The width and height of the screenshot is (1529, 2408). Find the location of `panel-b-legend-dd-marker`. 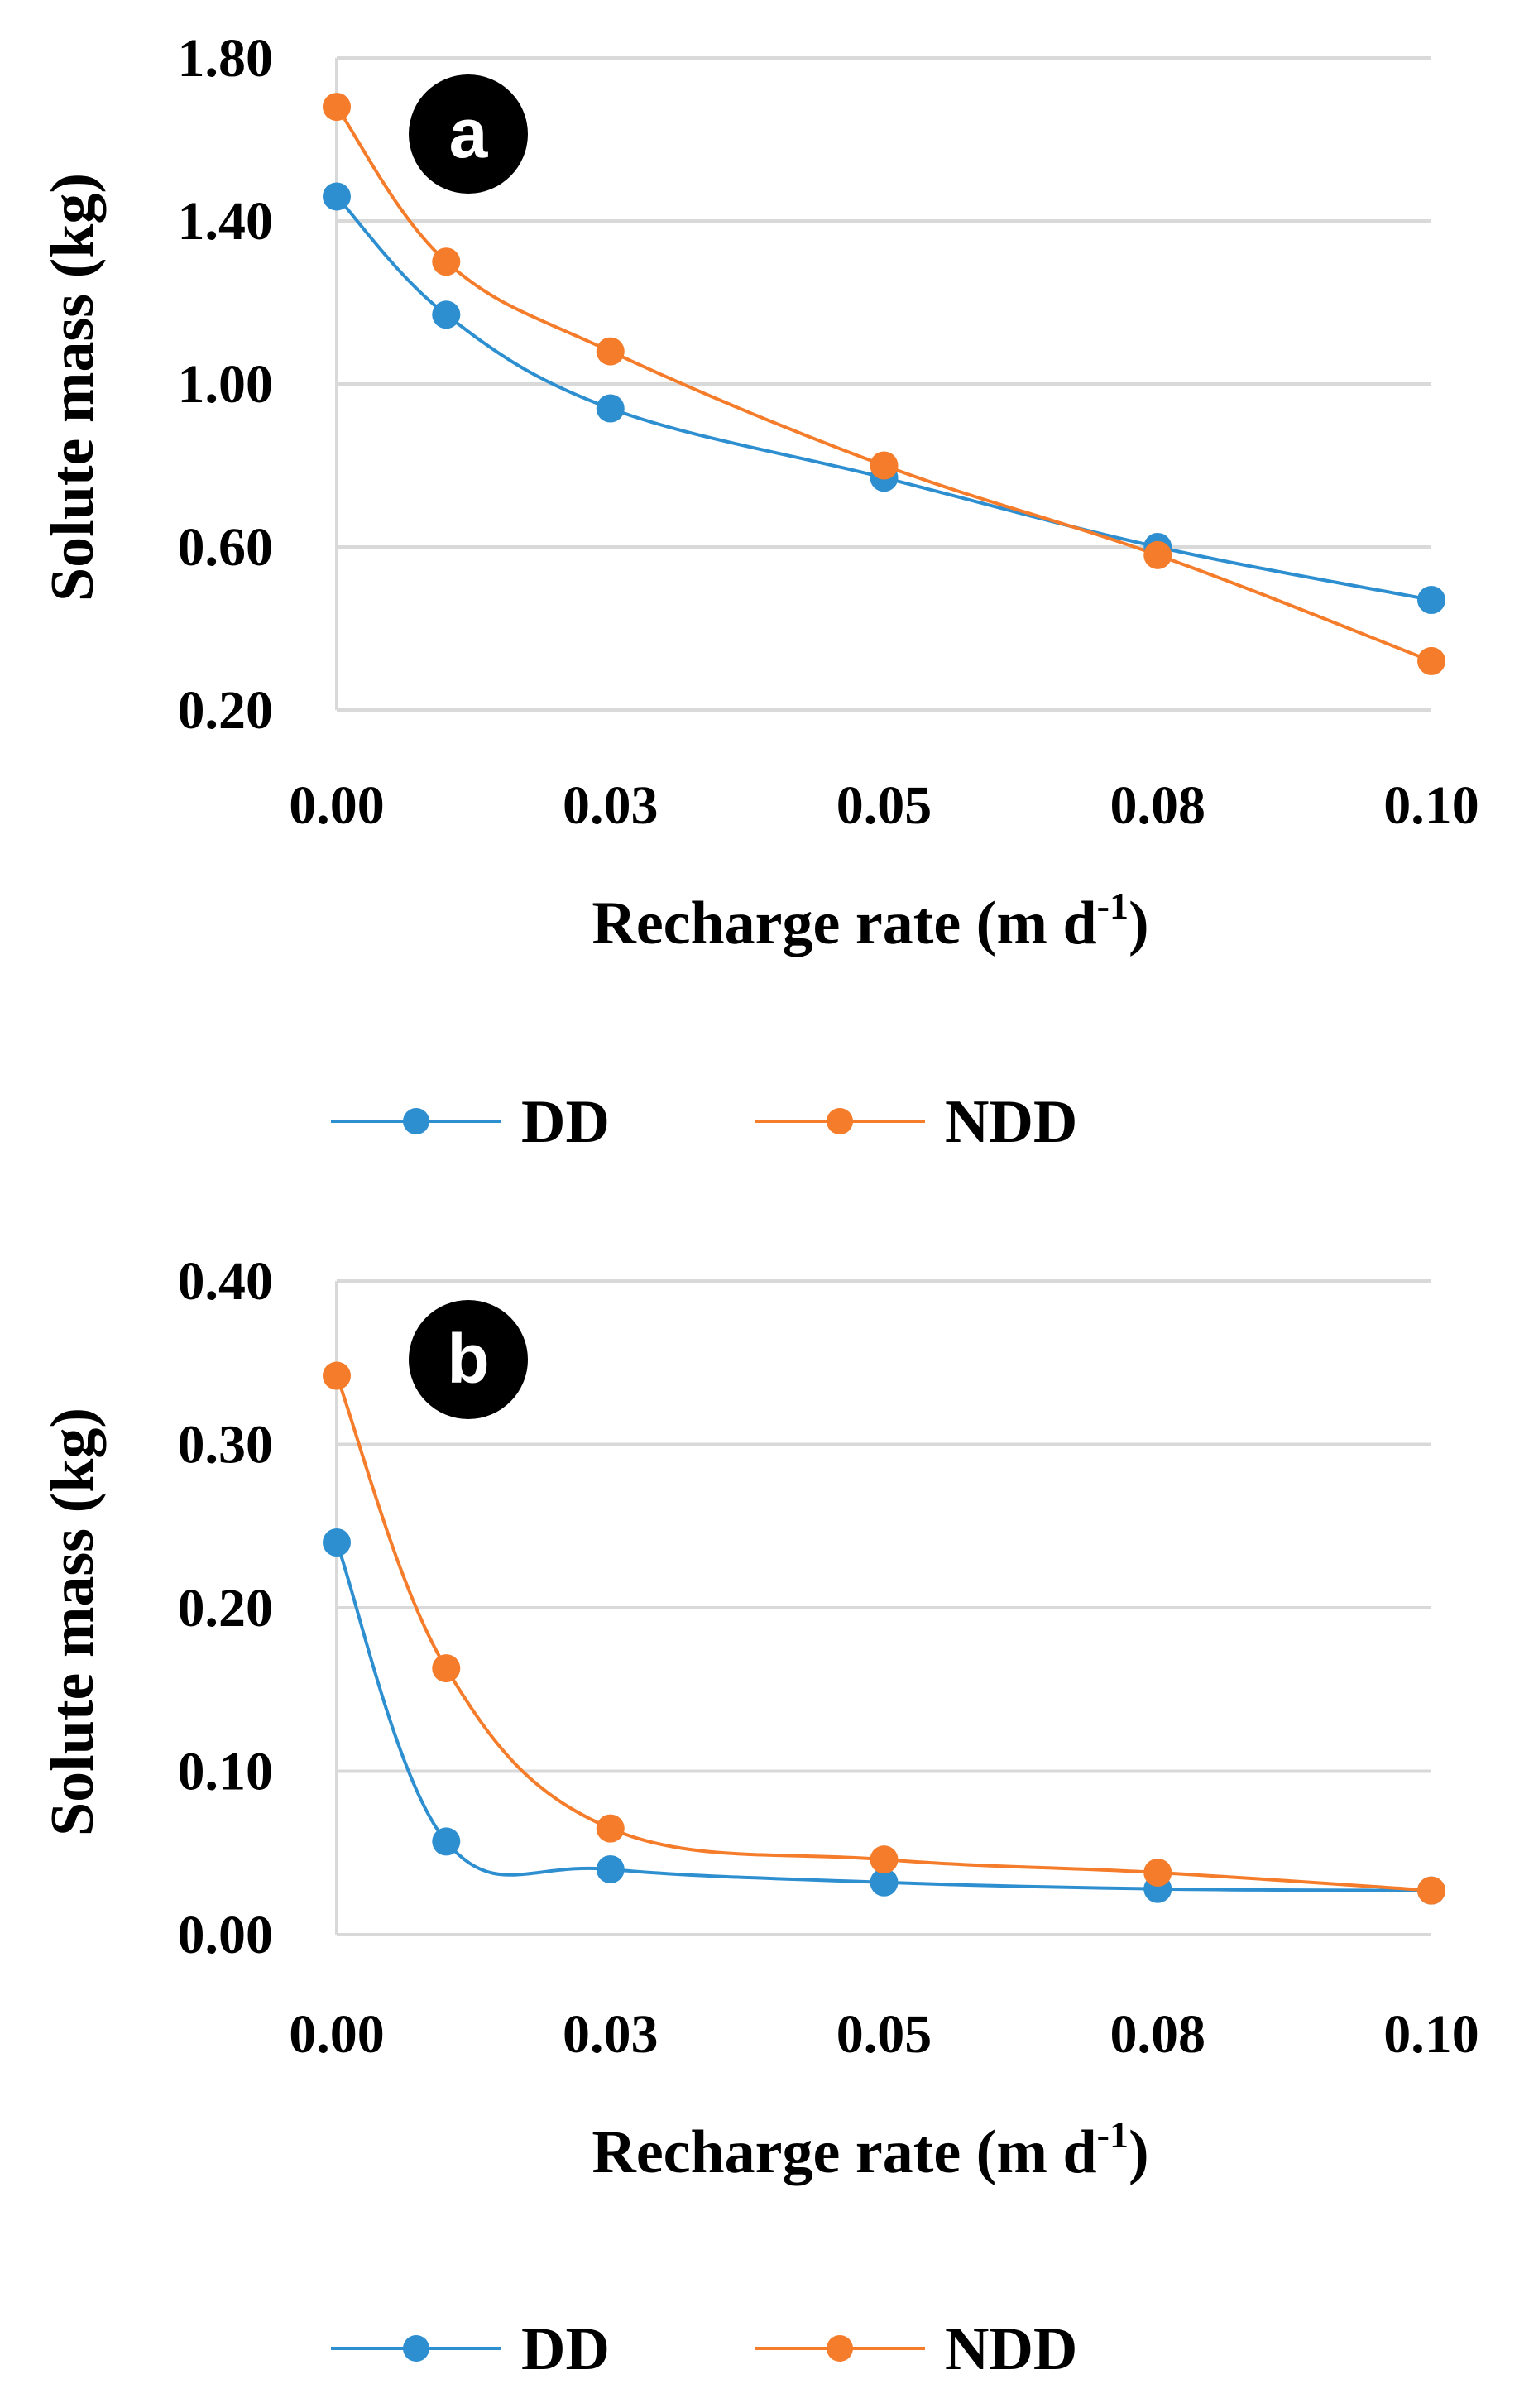

panel-b-legend-dd-marker is located at coordinates (416, 2348).